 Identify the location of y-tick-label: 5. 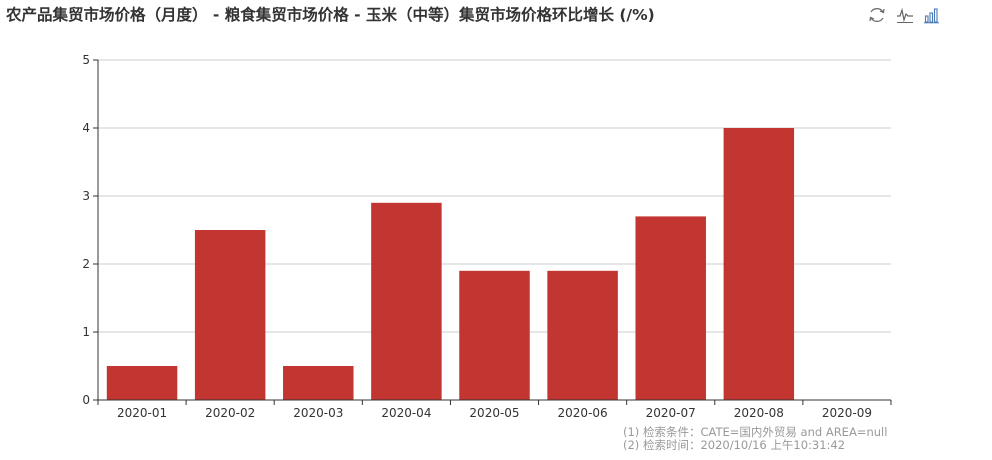
(86, 60).